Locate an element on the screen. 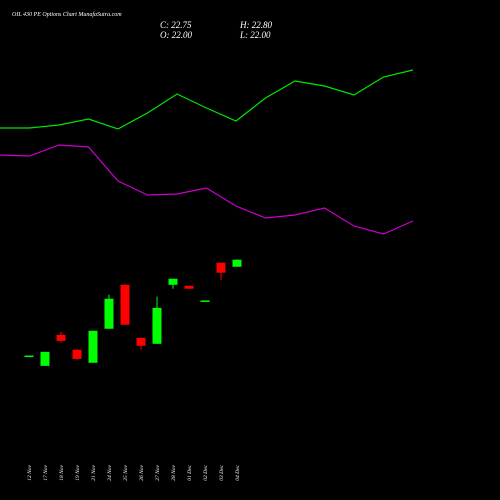  x-tick-label: 04 Dec is located at coordinates (237, 472).